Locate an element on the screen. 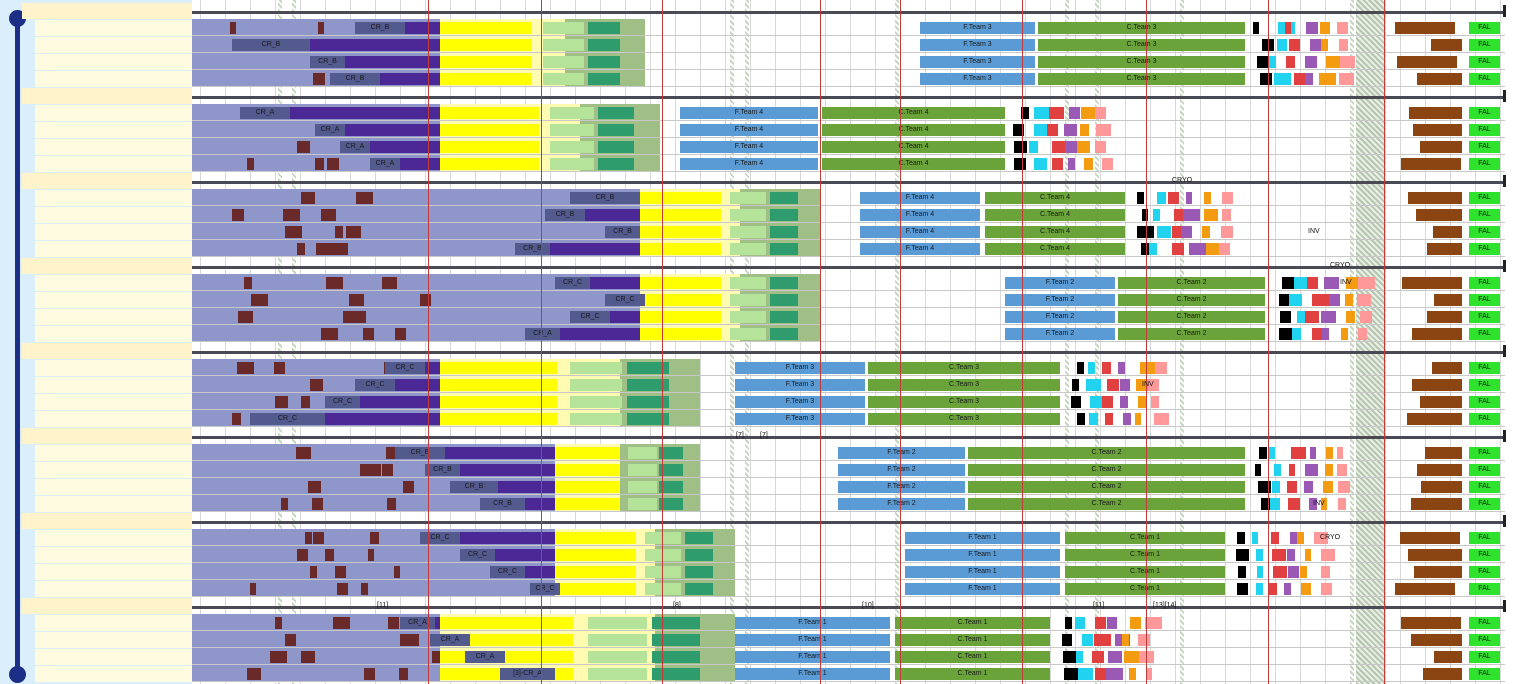 This screenshot has height=684, width=1515. cteam-bar: C.Team 1 is located at coordinates (972, 657).